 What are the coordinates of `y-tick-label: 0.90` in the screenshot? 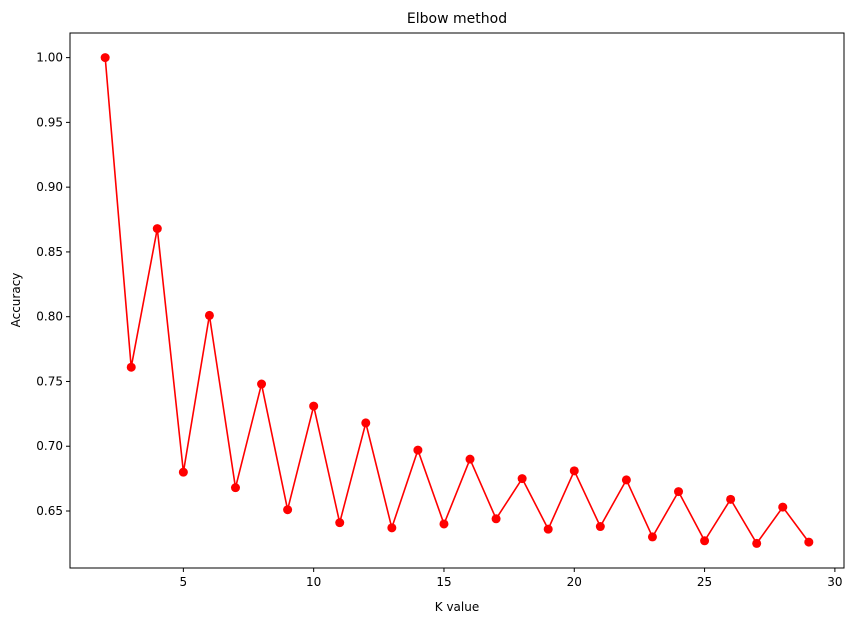 It's located at (49, 187).